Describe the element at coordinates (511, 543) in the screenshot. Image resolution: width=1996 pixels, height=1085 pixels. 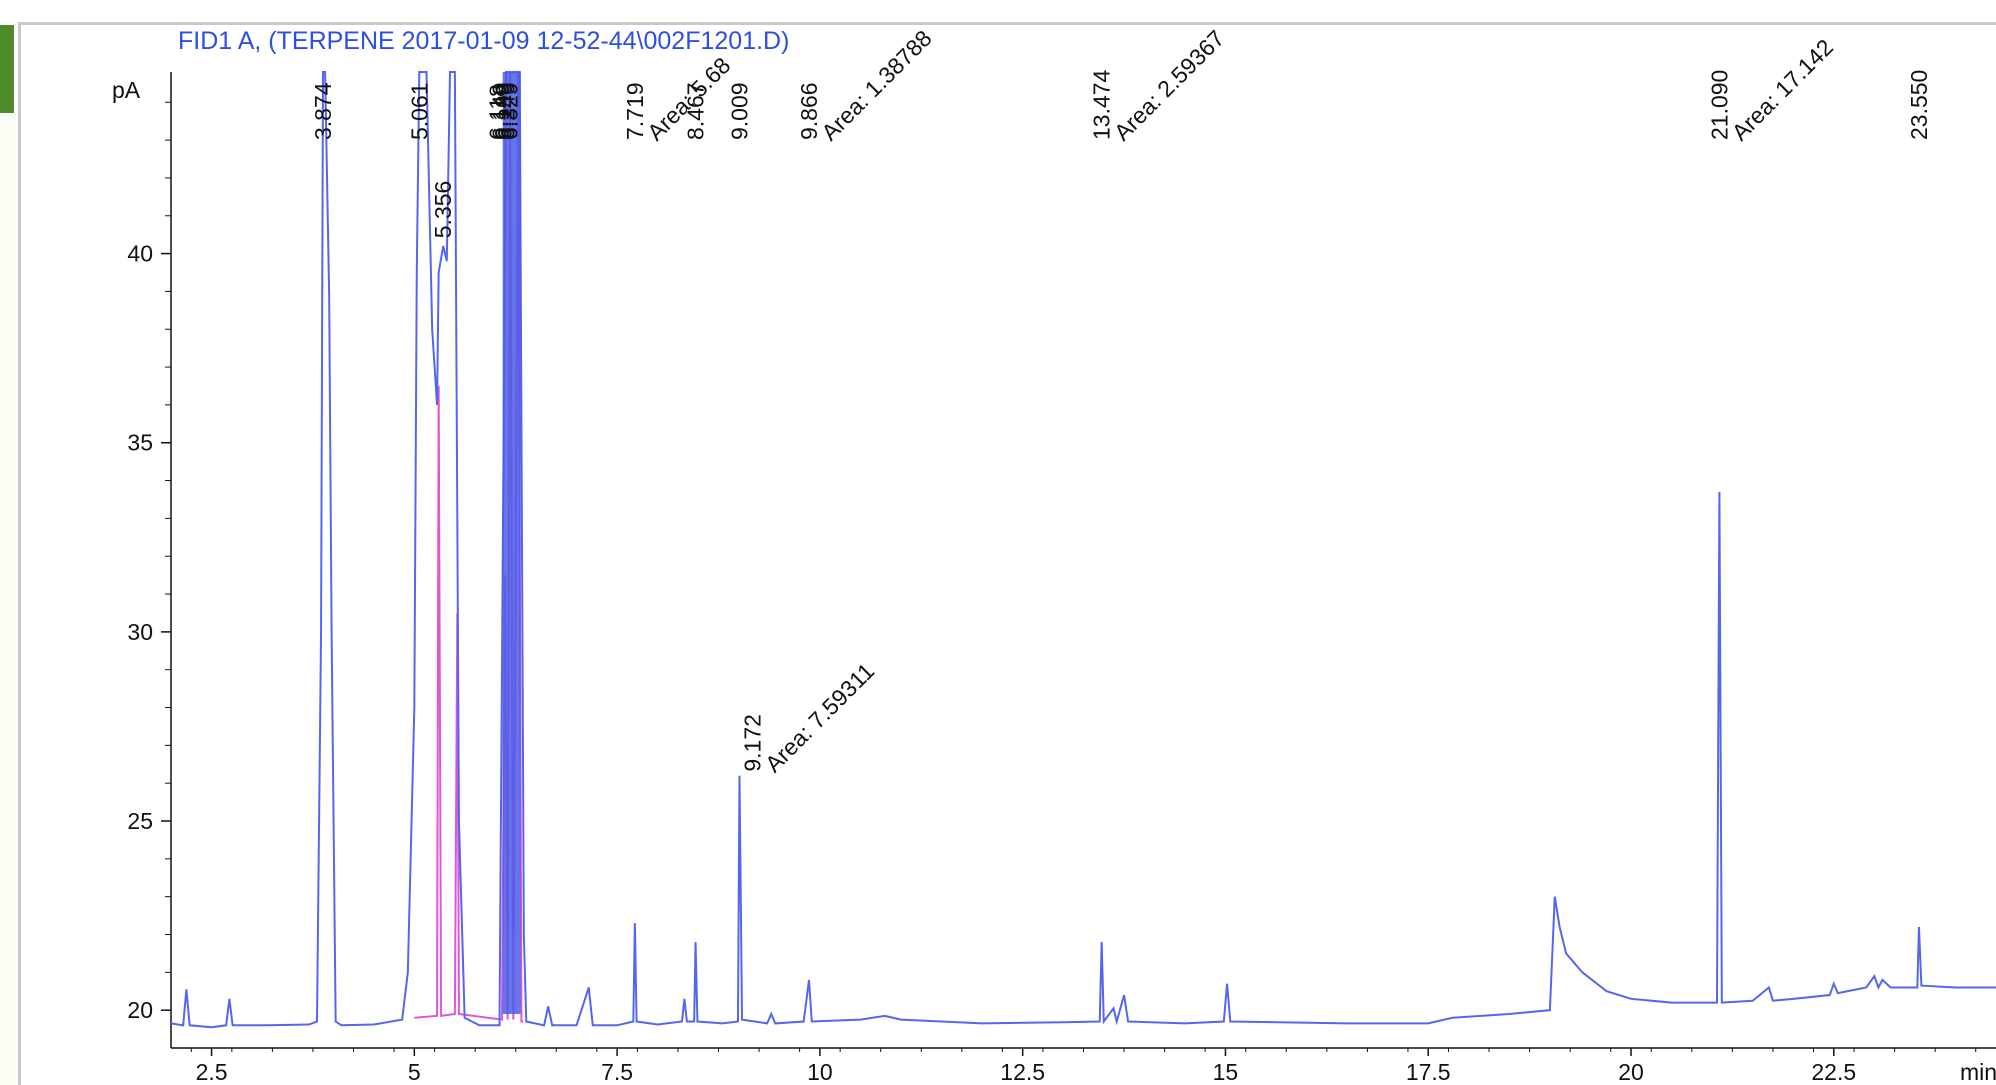
I see `coeluting-peak-cluster` at that location.